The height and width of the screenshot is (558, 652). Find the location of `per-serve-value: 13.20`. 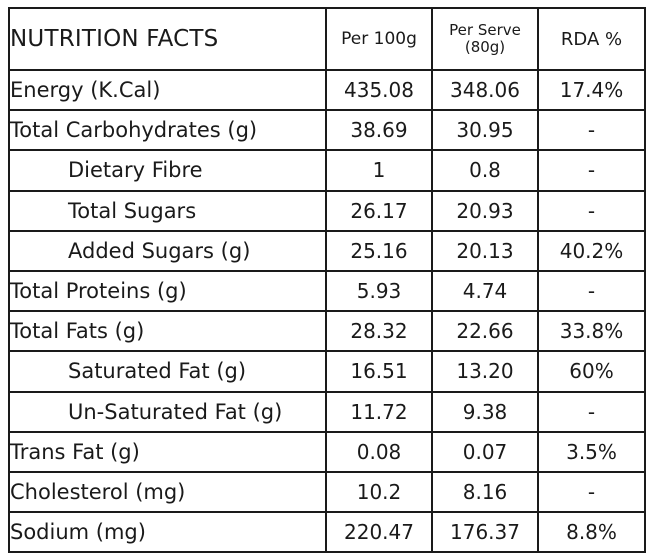

per-serve-value: 13.20 is located at coordinates (485, 371).